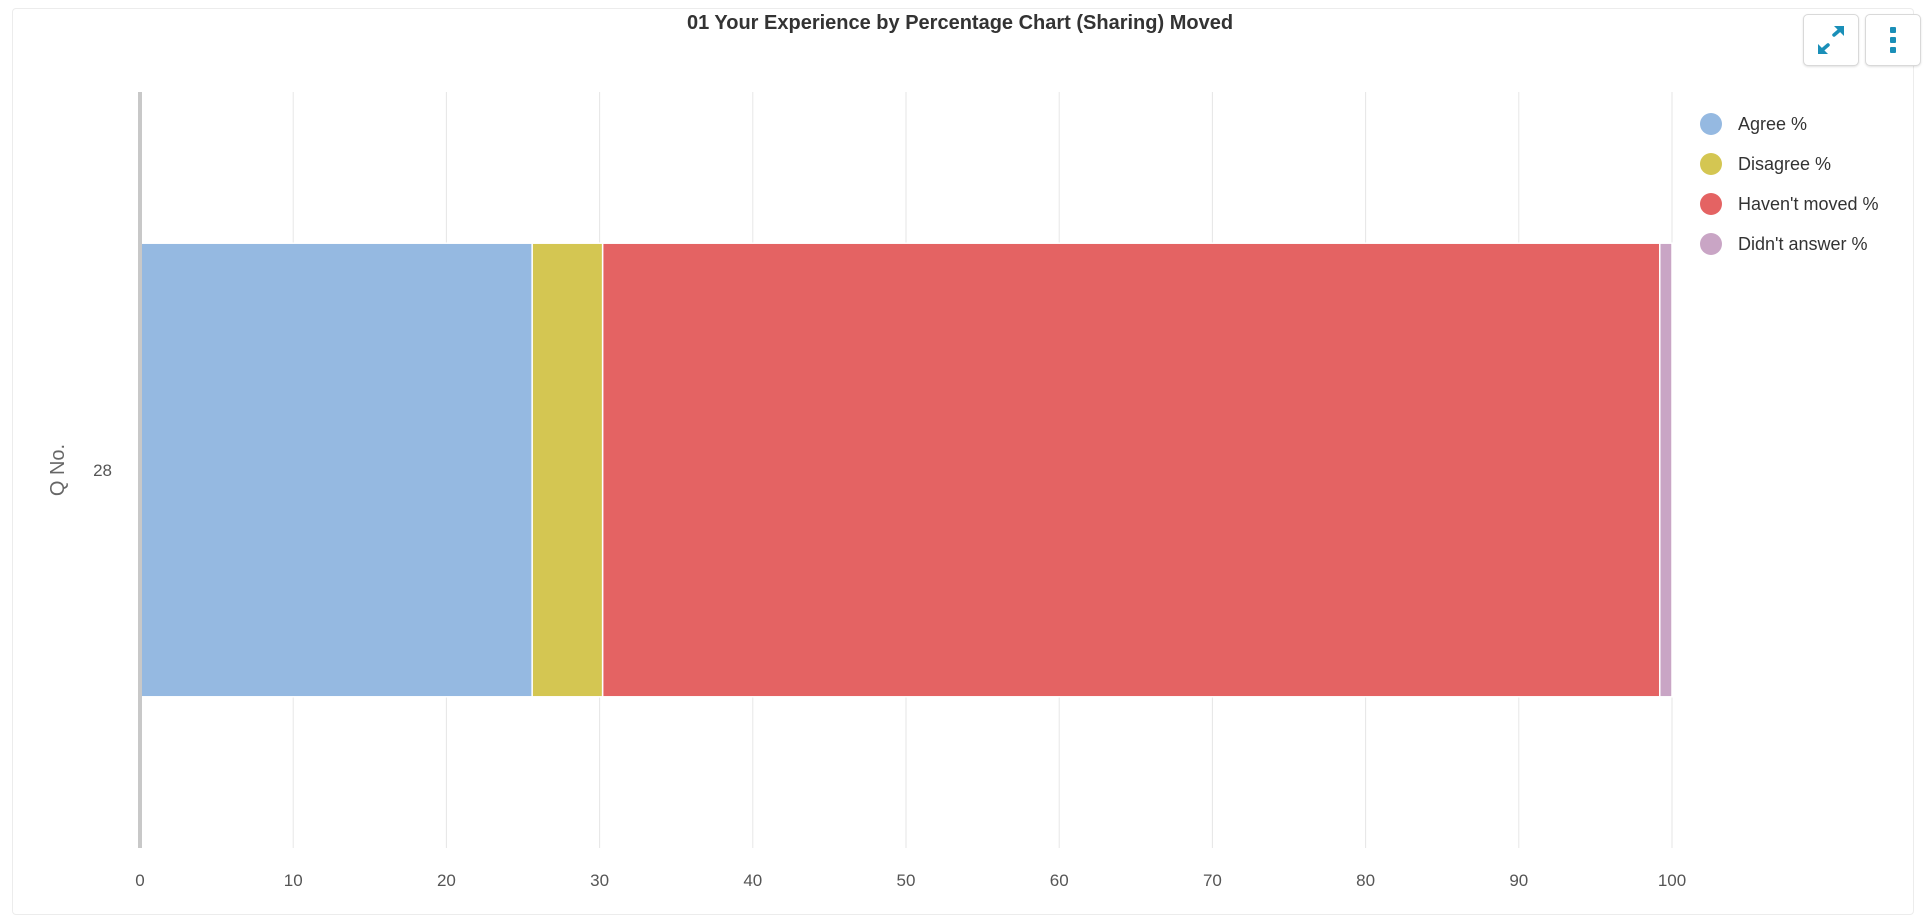 This screenshot has width=1925, height=923. I want to click on more-options-button, so click(1893, 40).